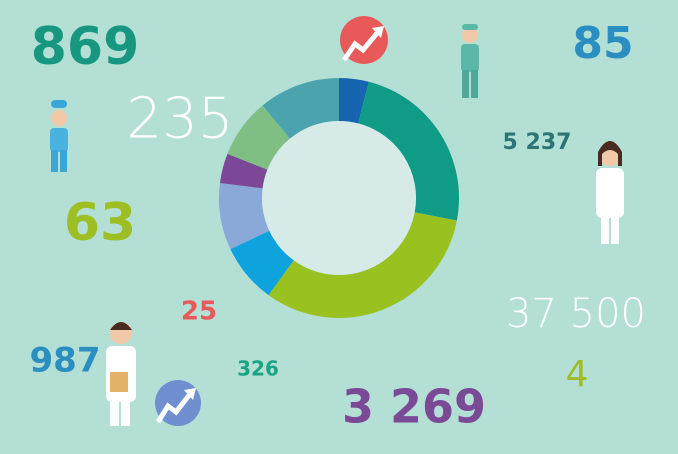  I want to click on icon-up-blue, so click(178, 403).